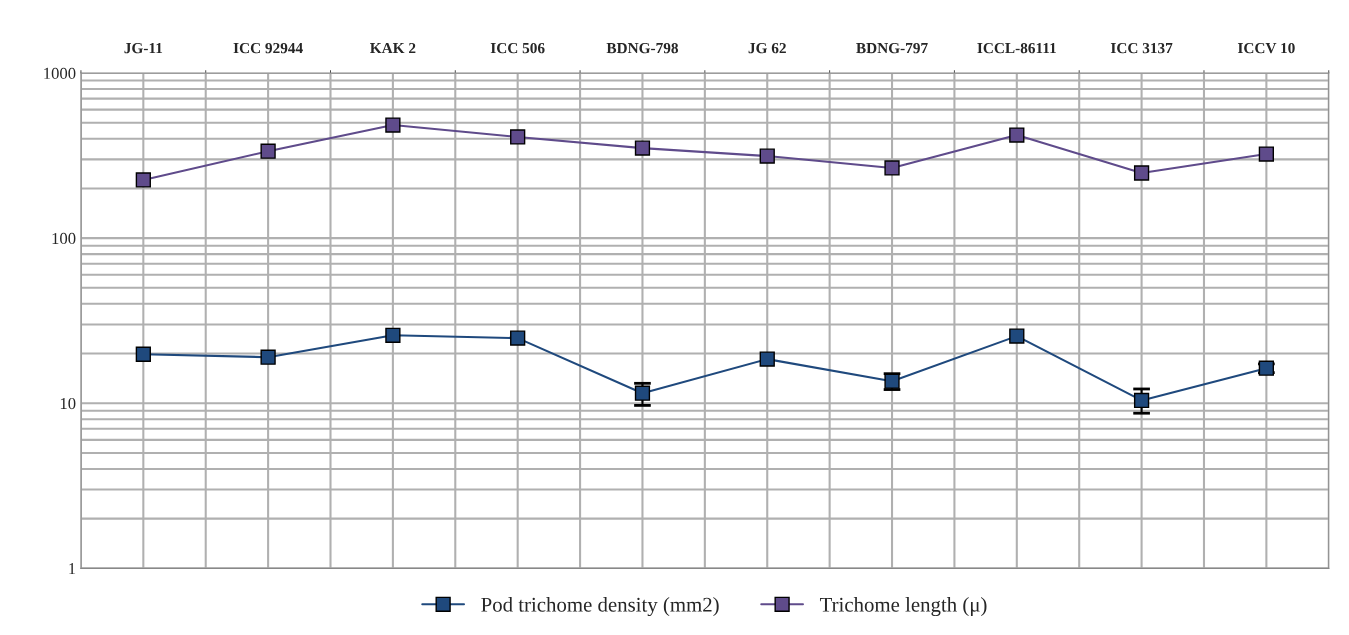  I want to click on x-tick-label: JG 62, so click(767, 48).